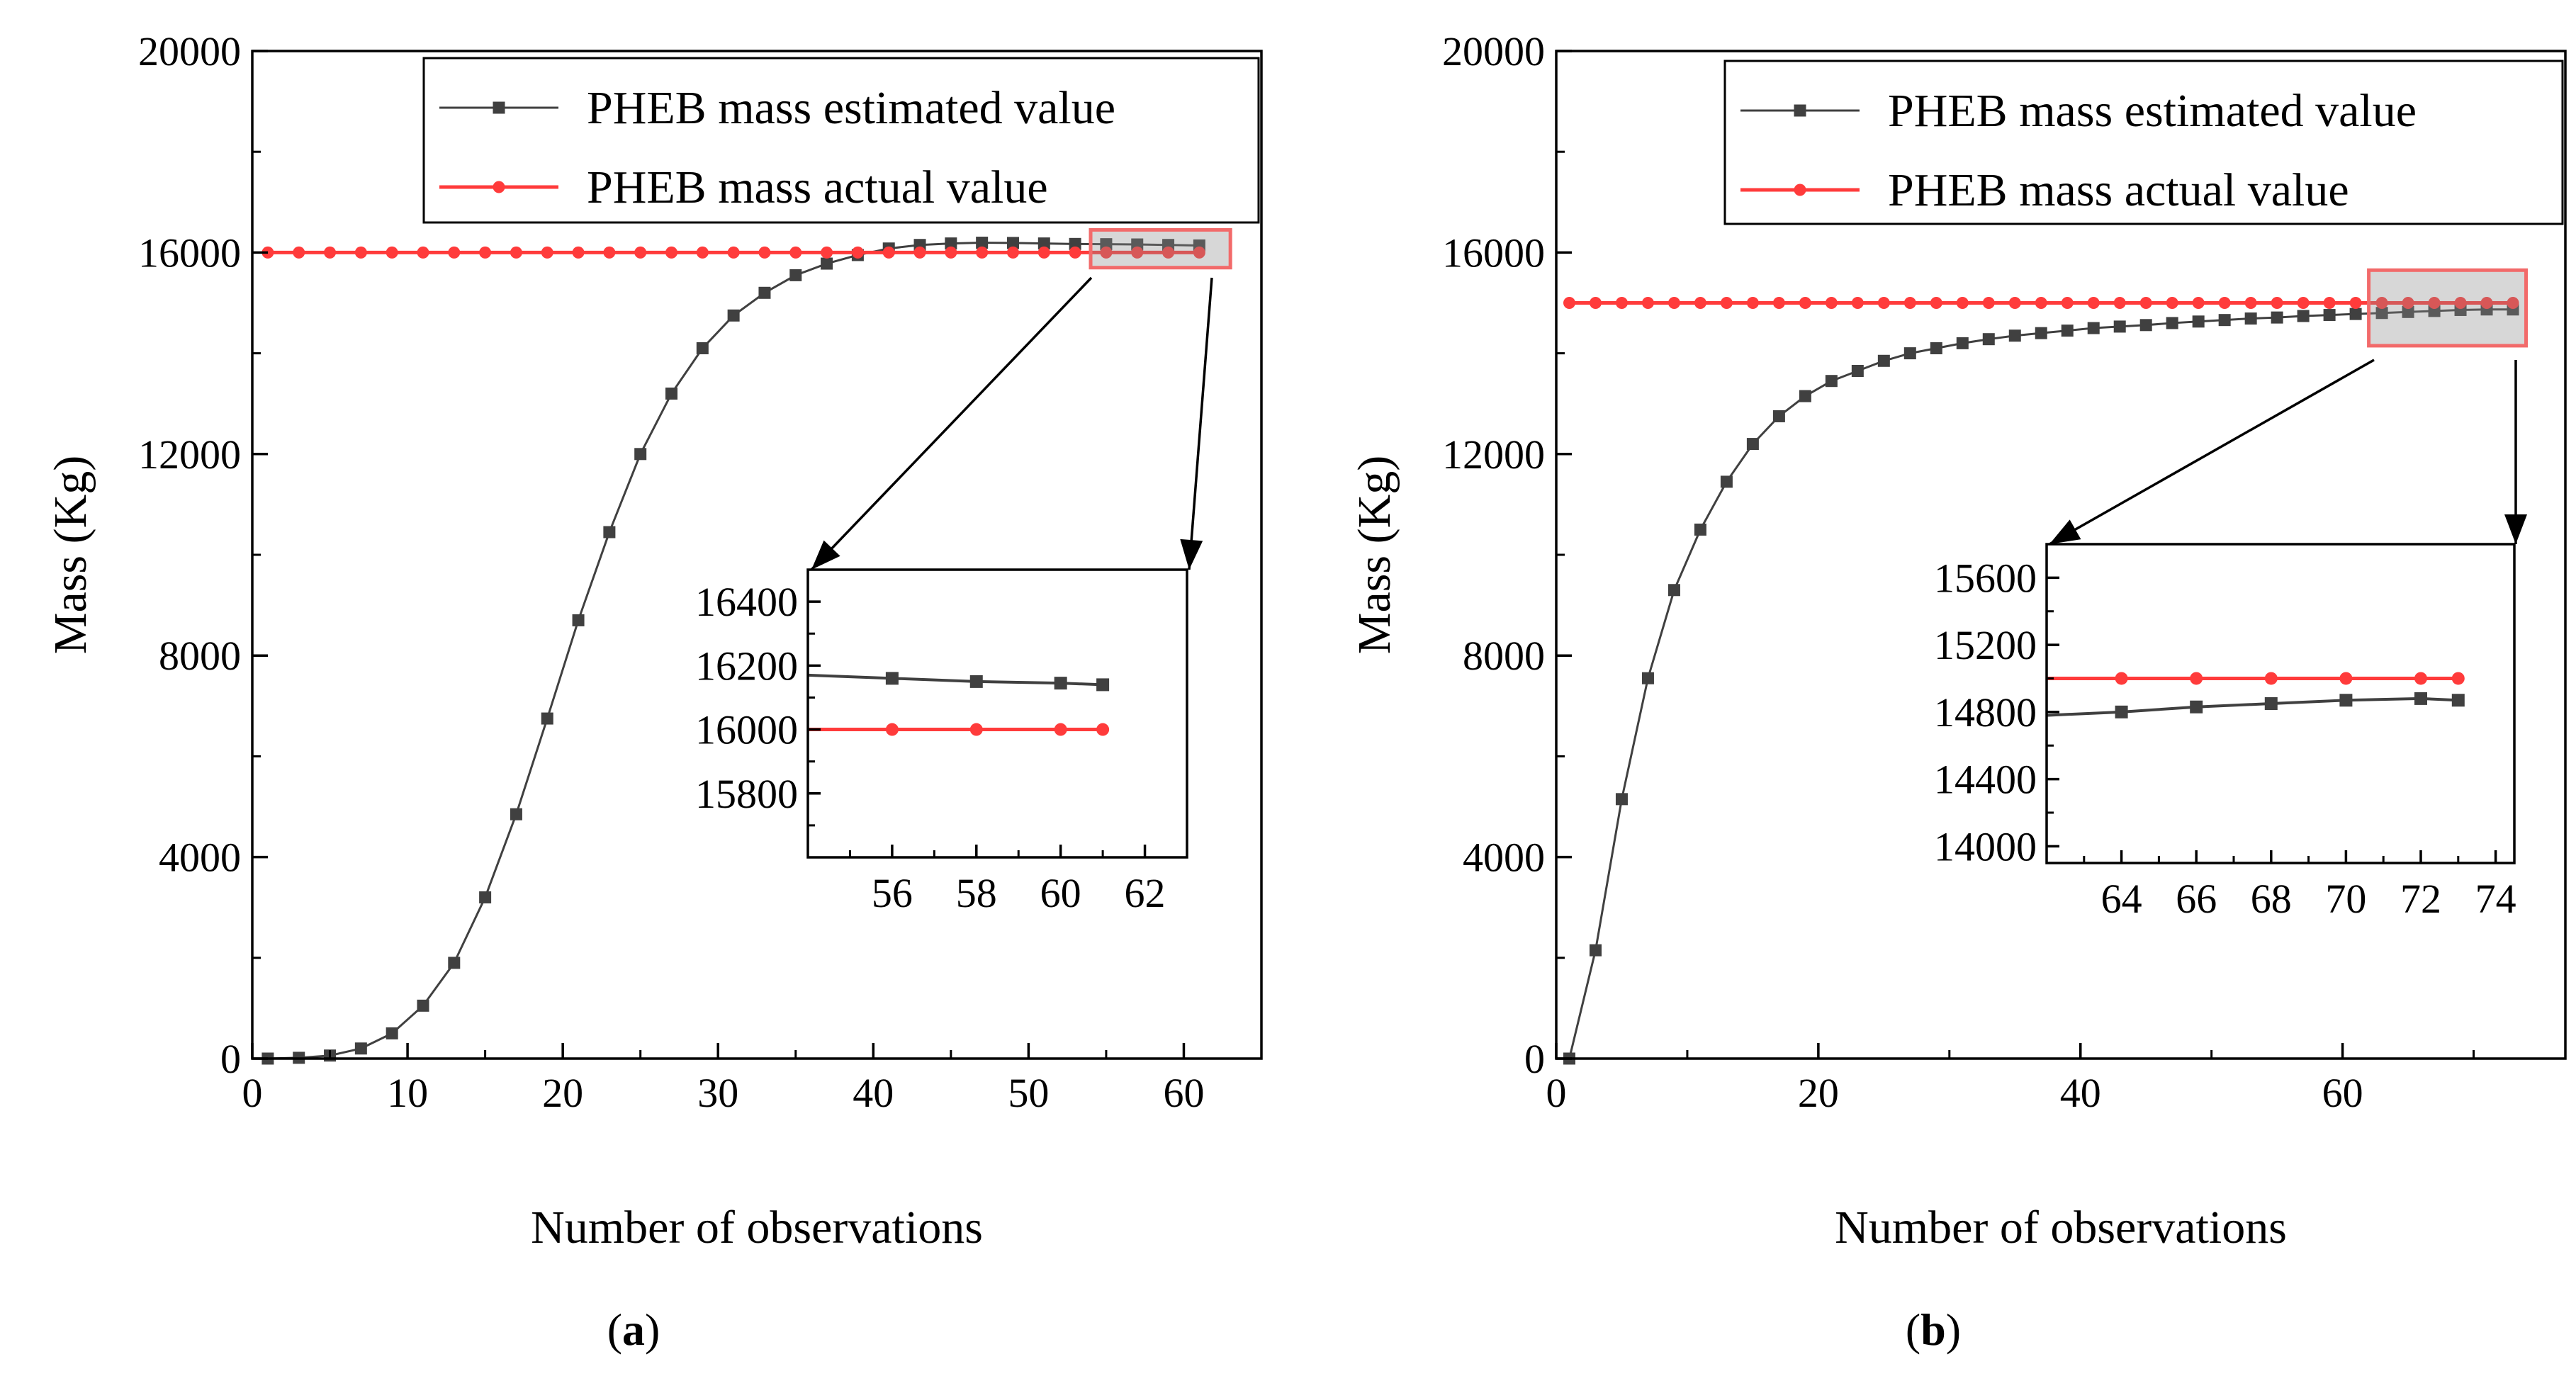 The width and height of the screenshot is (2576, 1376). Describe the element at coordinates (1985, 712) in the screenshot. I see `inset-y-tick-label: 14800` at that location.